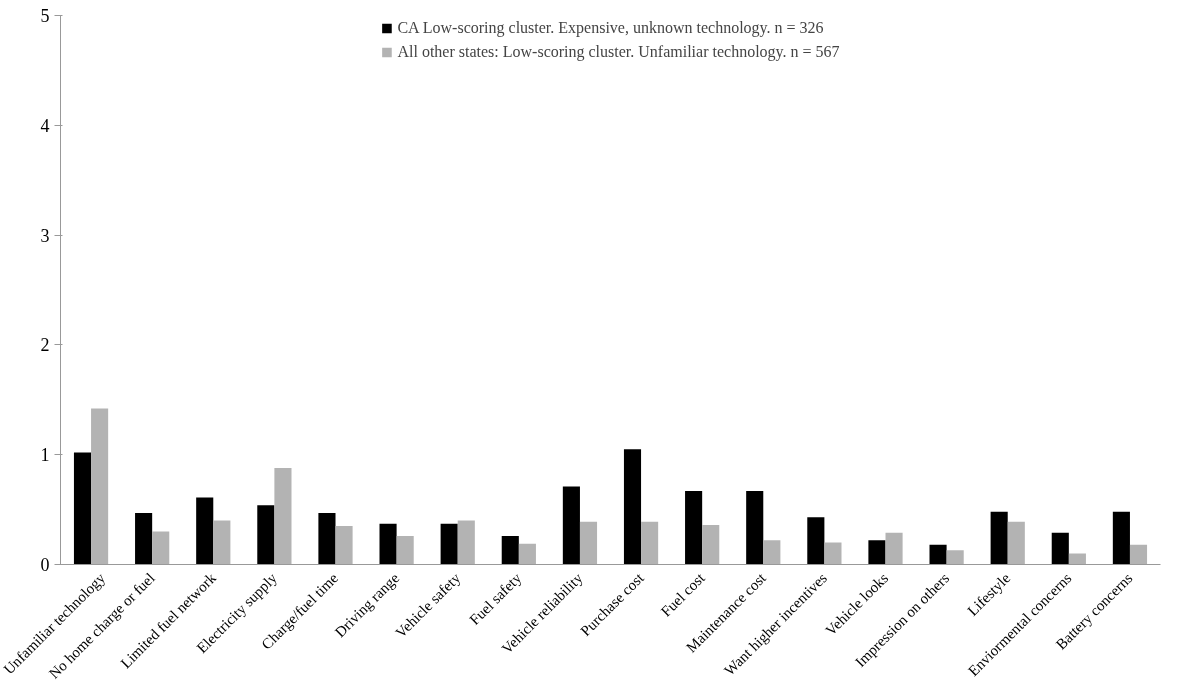 The width and height of the screenshot is (1202, 696). I want to click on y-tick-label: 5, so click(45, 16).